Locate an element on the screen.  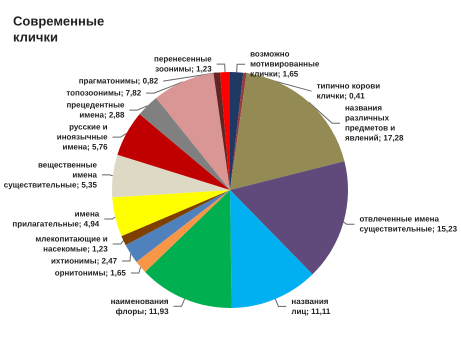
slice-label: русские и иноязычные имена; 5,76 is located at coordinates (82, 137).